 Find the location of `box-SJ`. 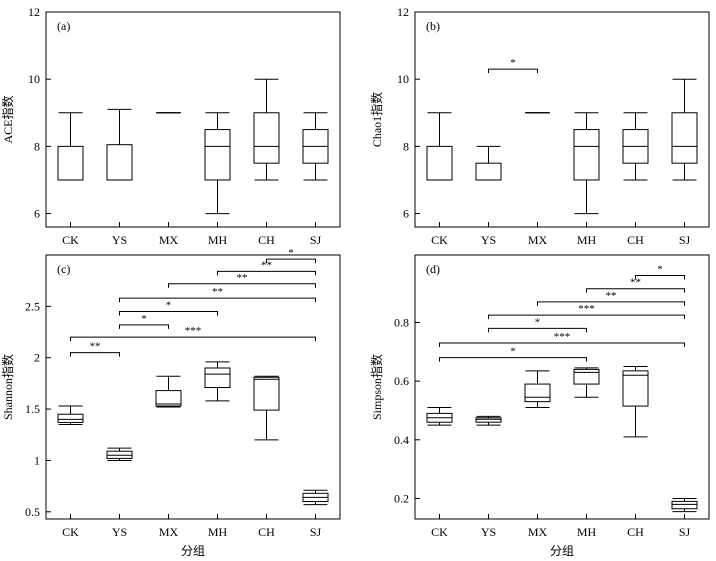

box-SJ is located at coordinates (315, 146).